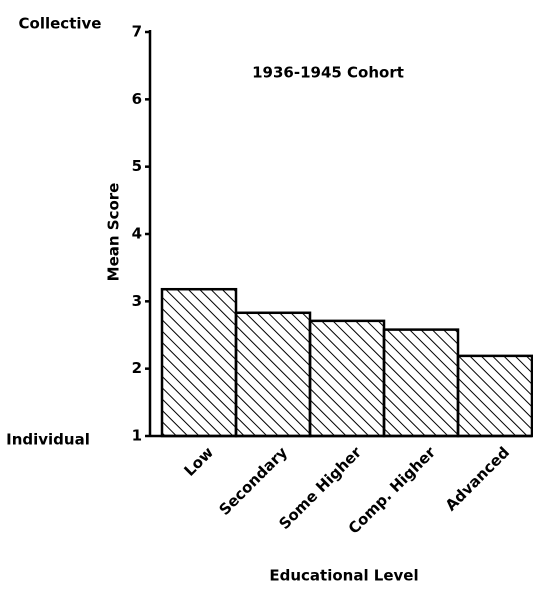 The image size is (533, 592). What do you see at coordinates (60, 24) in the screenshot?
I see `annotation-top: Collective` at bounding box center [60, 24].